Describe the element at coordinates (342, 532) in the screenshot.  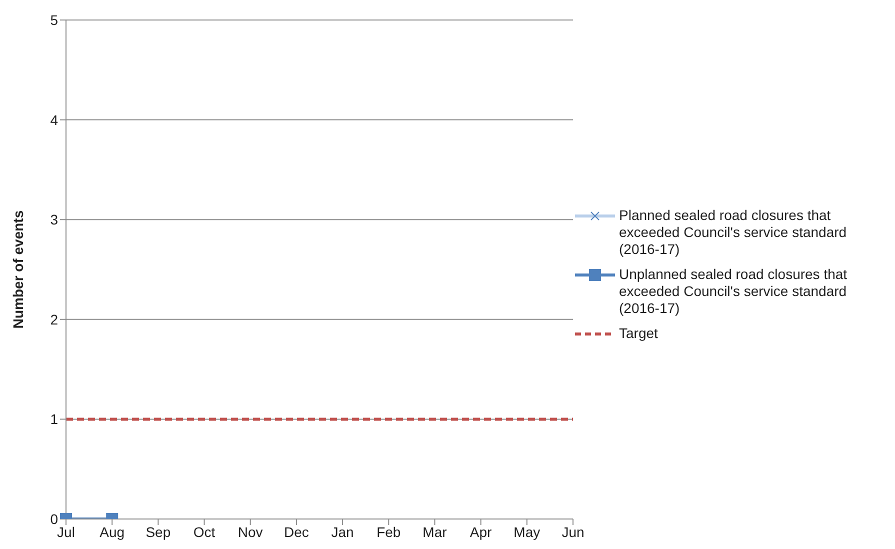
I see `x-tick-label: Jan` at that location.